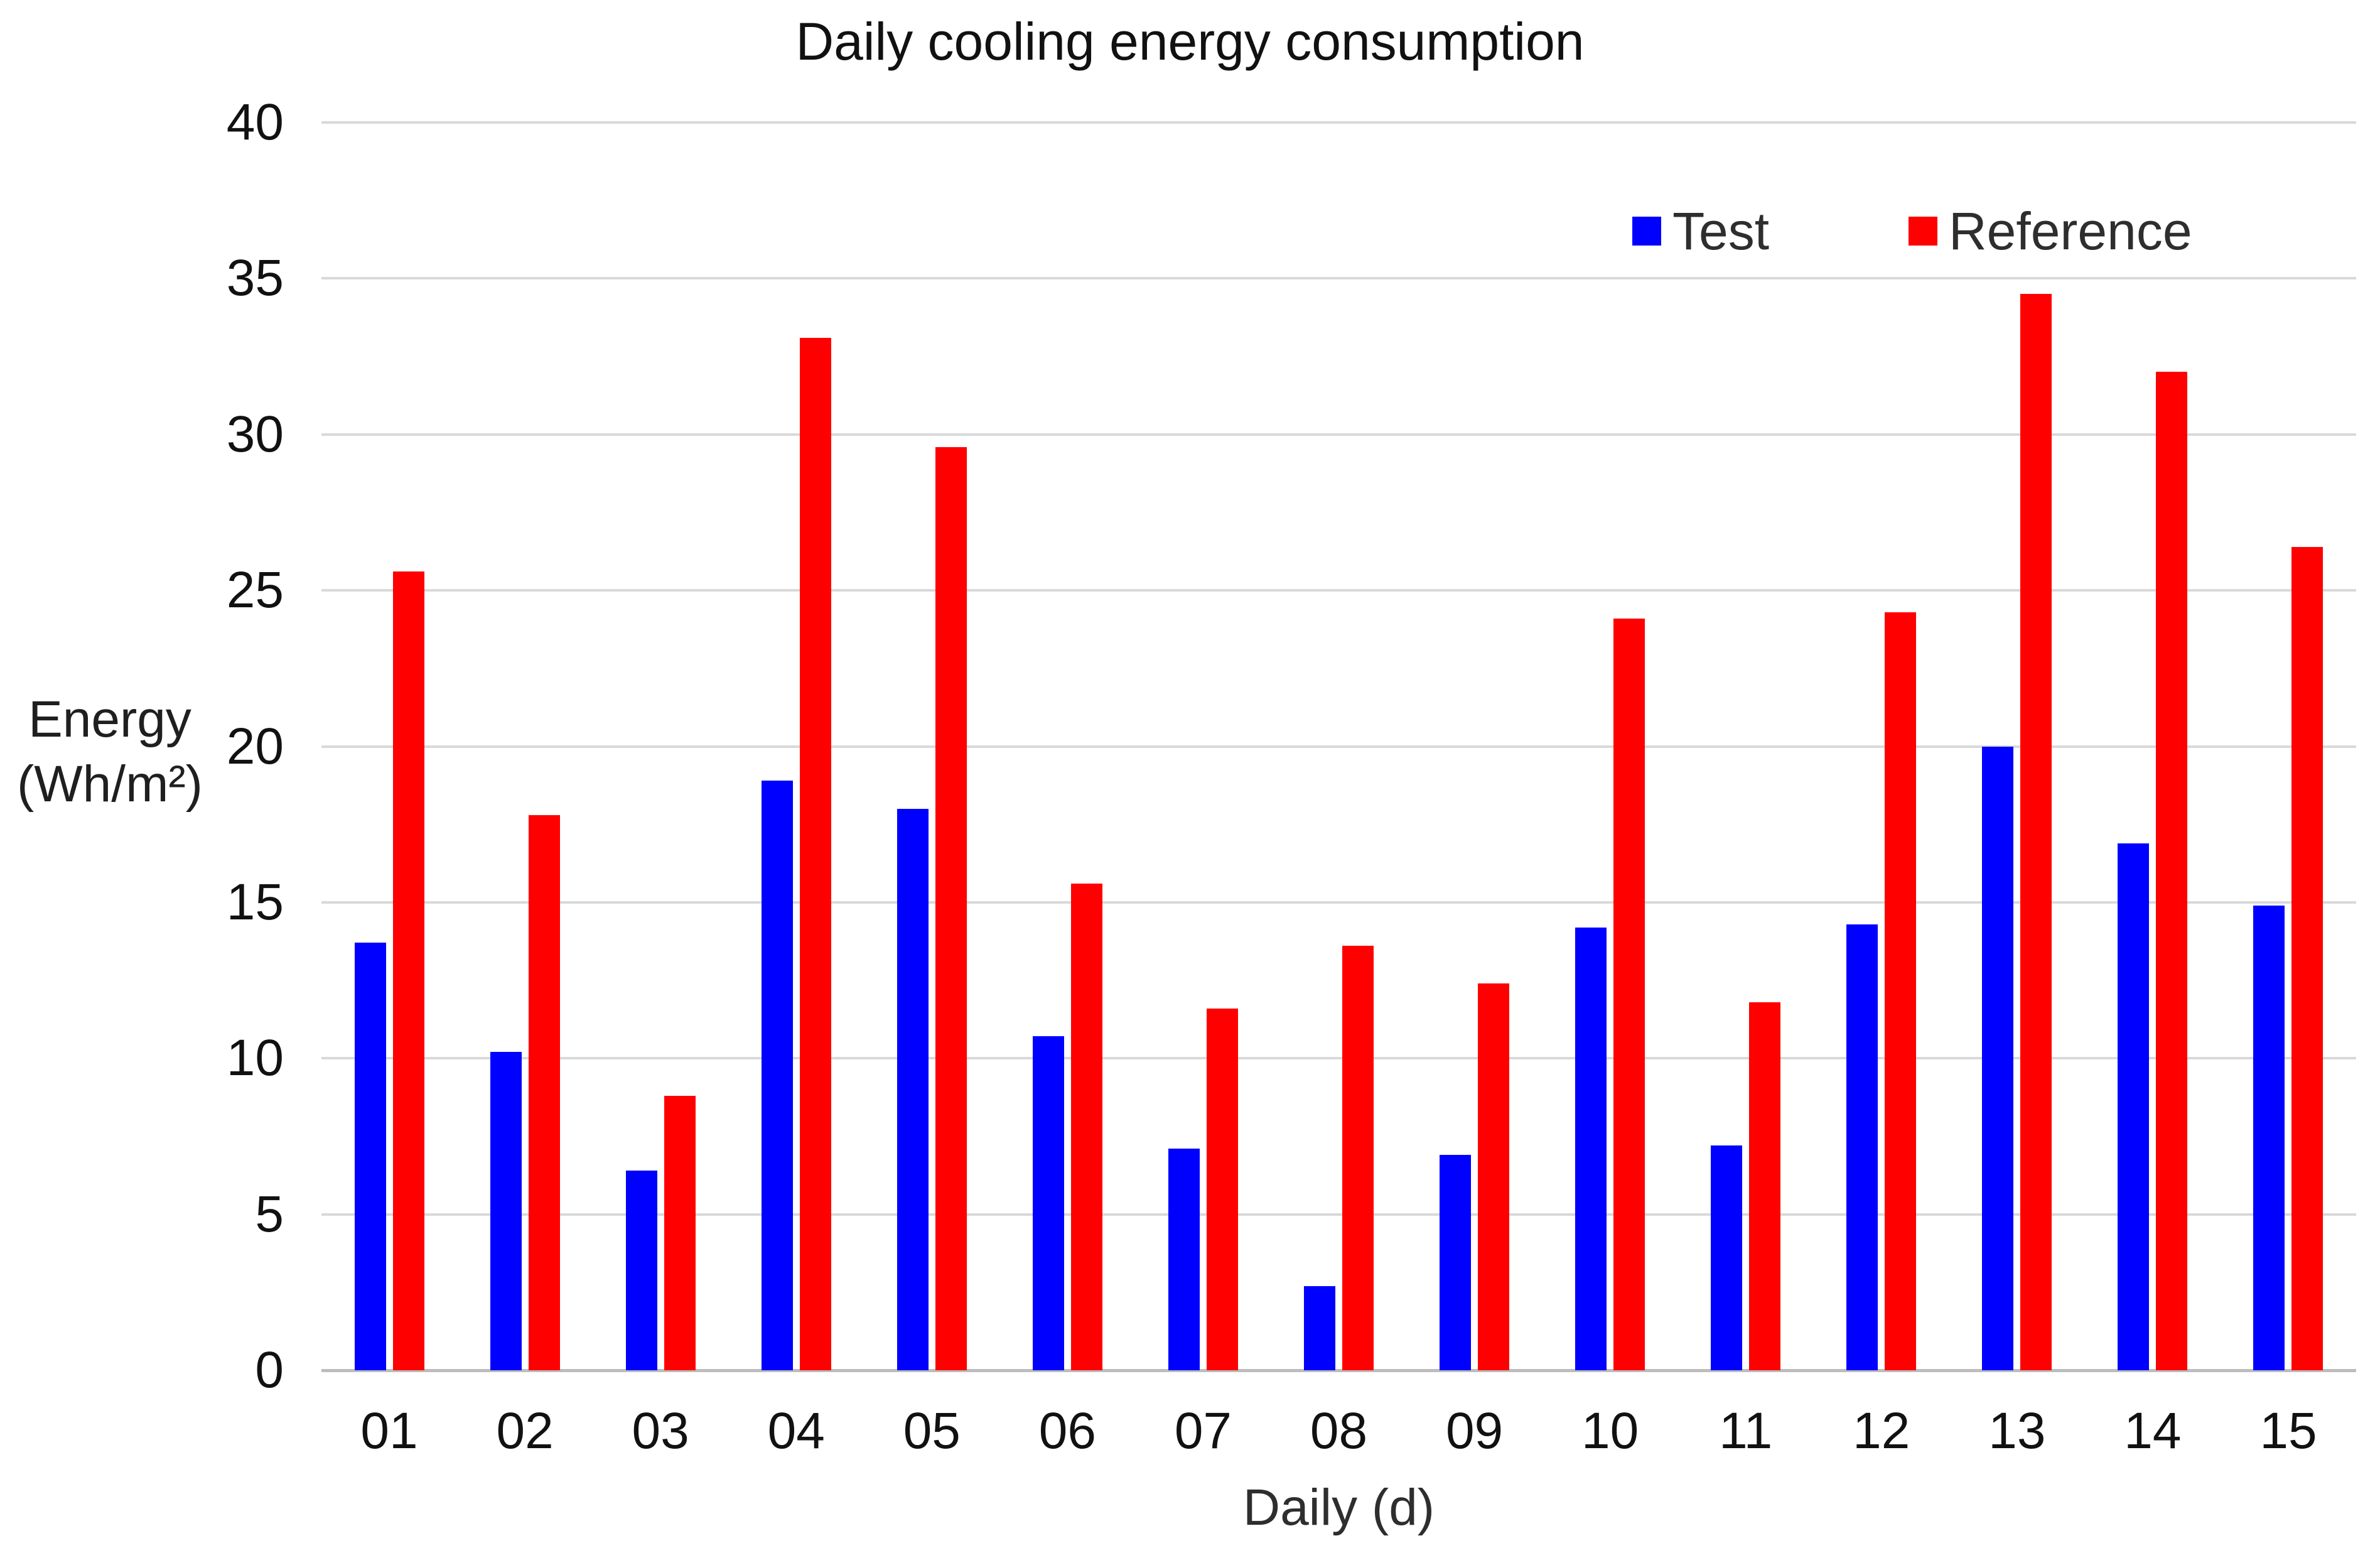 The image size is (2380, 1548). Describe the element at coordinates (1067, 1430) in the screenshot. I see `x-tick-label-06: 06` at that location.